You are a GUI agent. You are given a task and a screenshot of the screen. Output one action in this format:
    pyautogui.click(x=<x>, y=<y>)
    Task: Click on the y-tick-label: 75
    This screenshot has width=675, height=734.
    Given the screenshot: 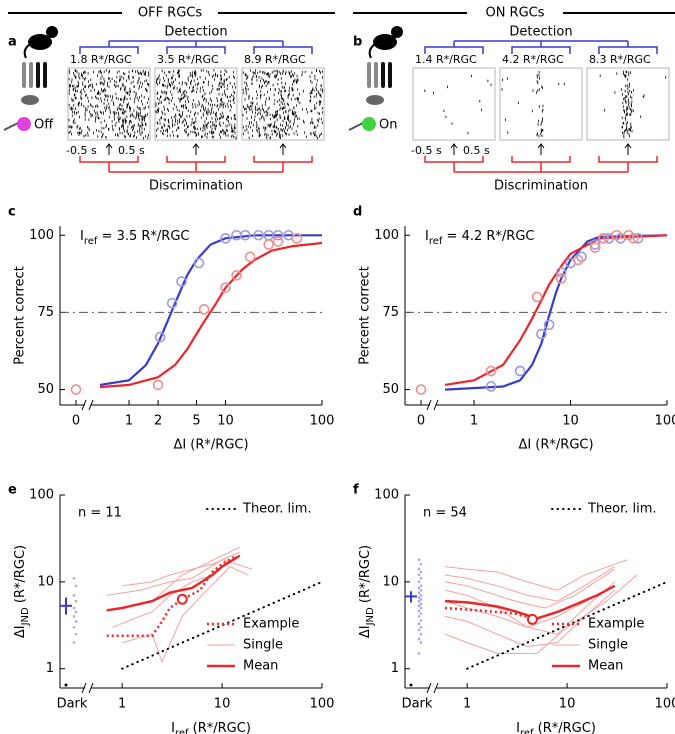 What is the action you would take?
    pyautogui.click(x=390, y=312)
    